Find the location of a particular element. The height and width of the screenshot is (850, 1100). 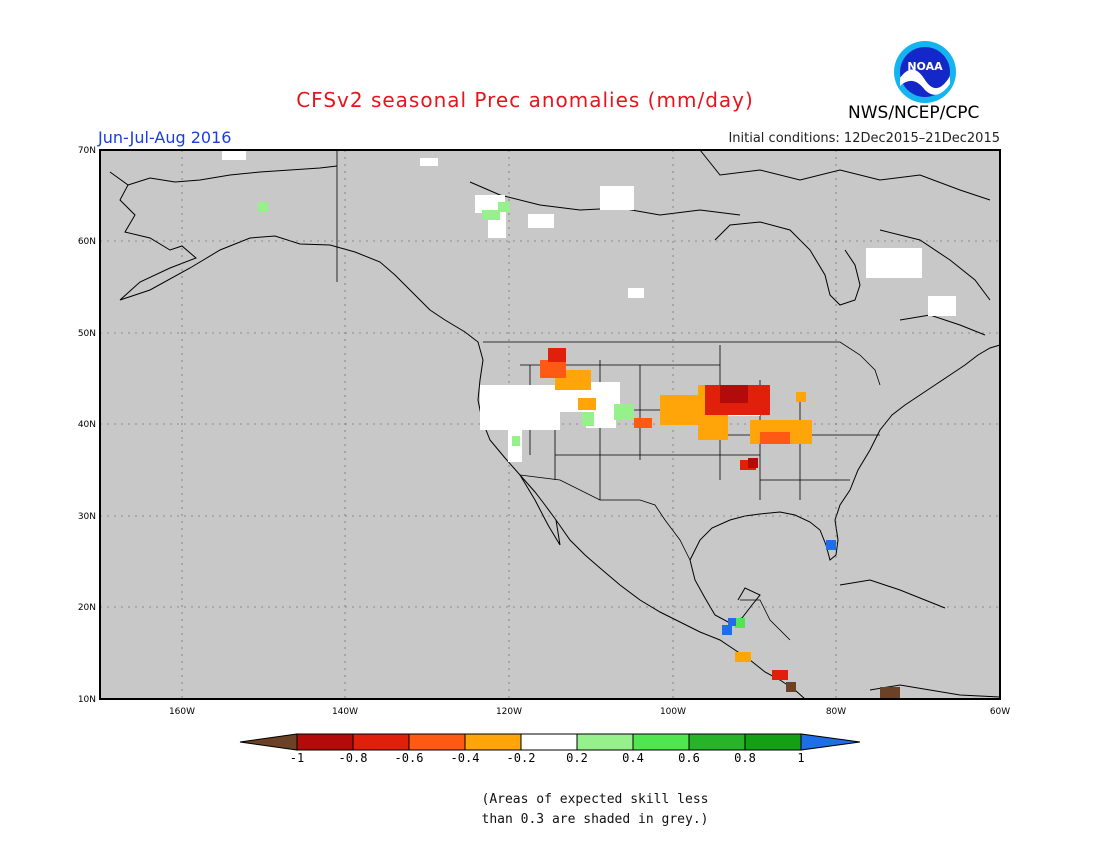

lon-label: 60W is located at coordinates (1000, 712).